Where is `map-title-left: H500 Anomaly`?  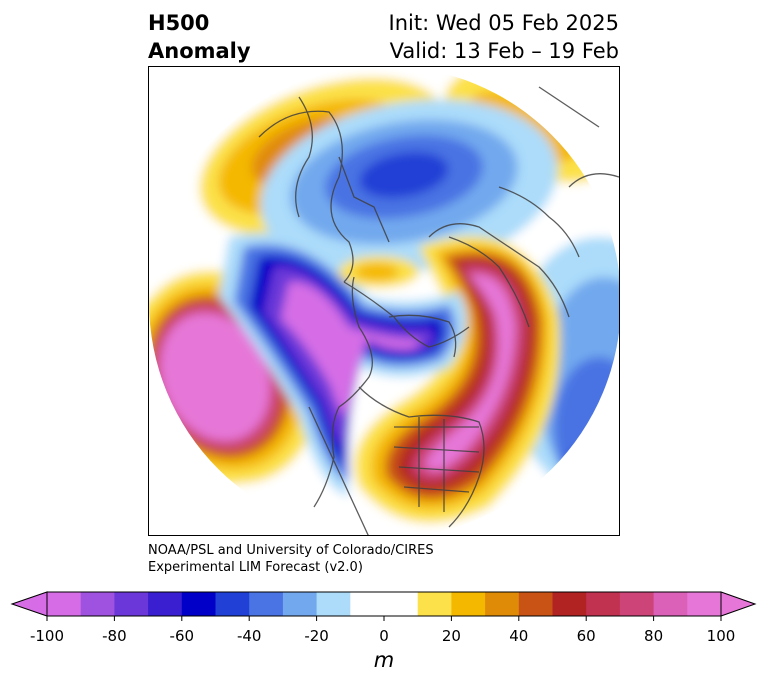 map-title-left: H500 Anomaly is located at coordinates (199, 37).